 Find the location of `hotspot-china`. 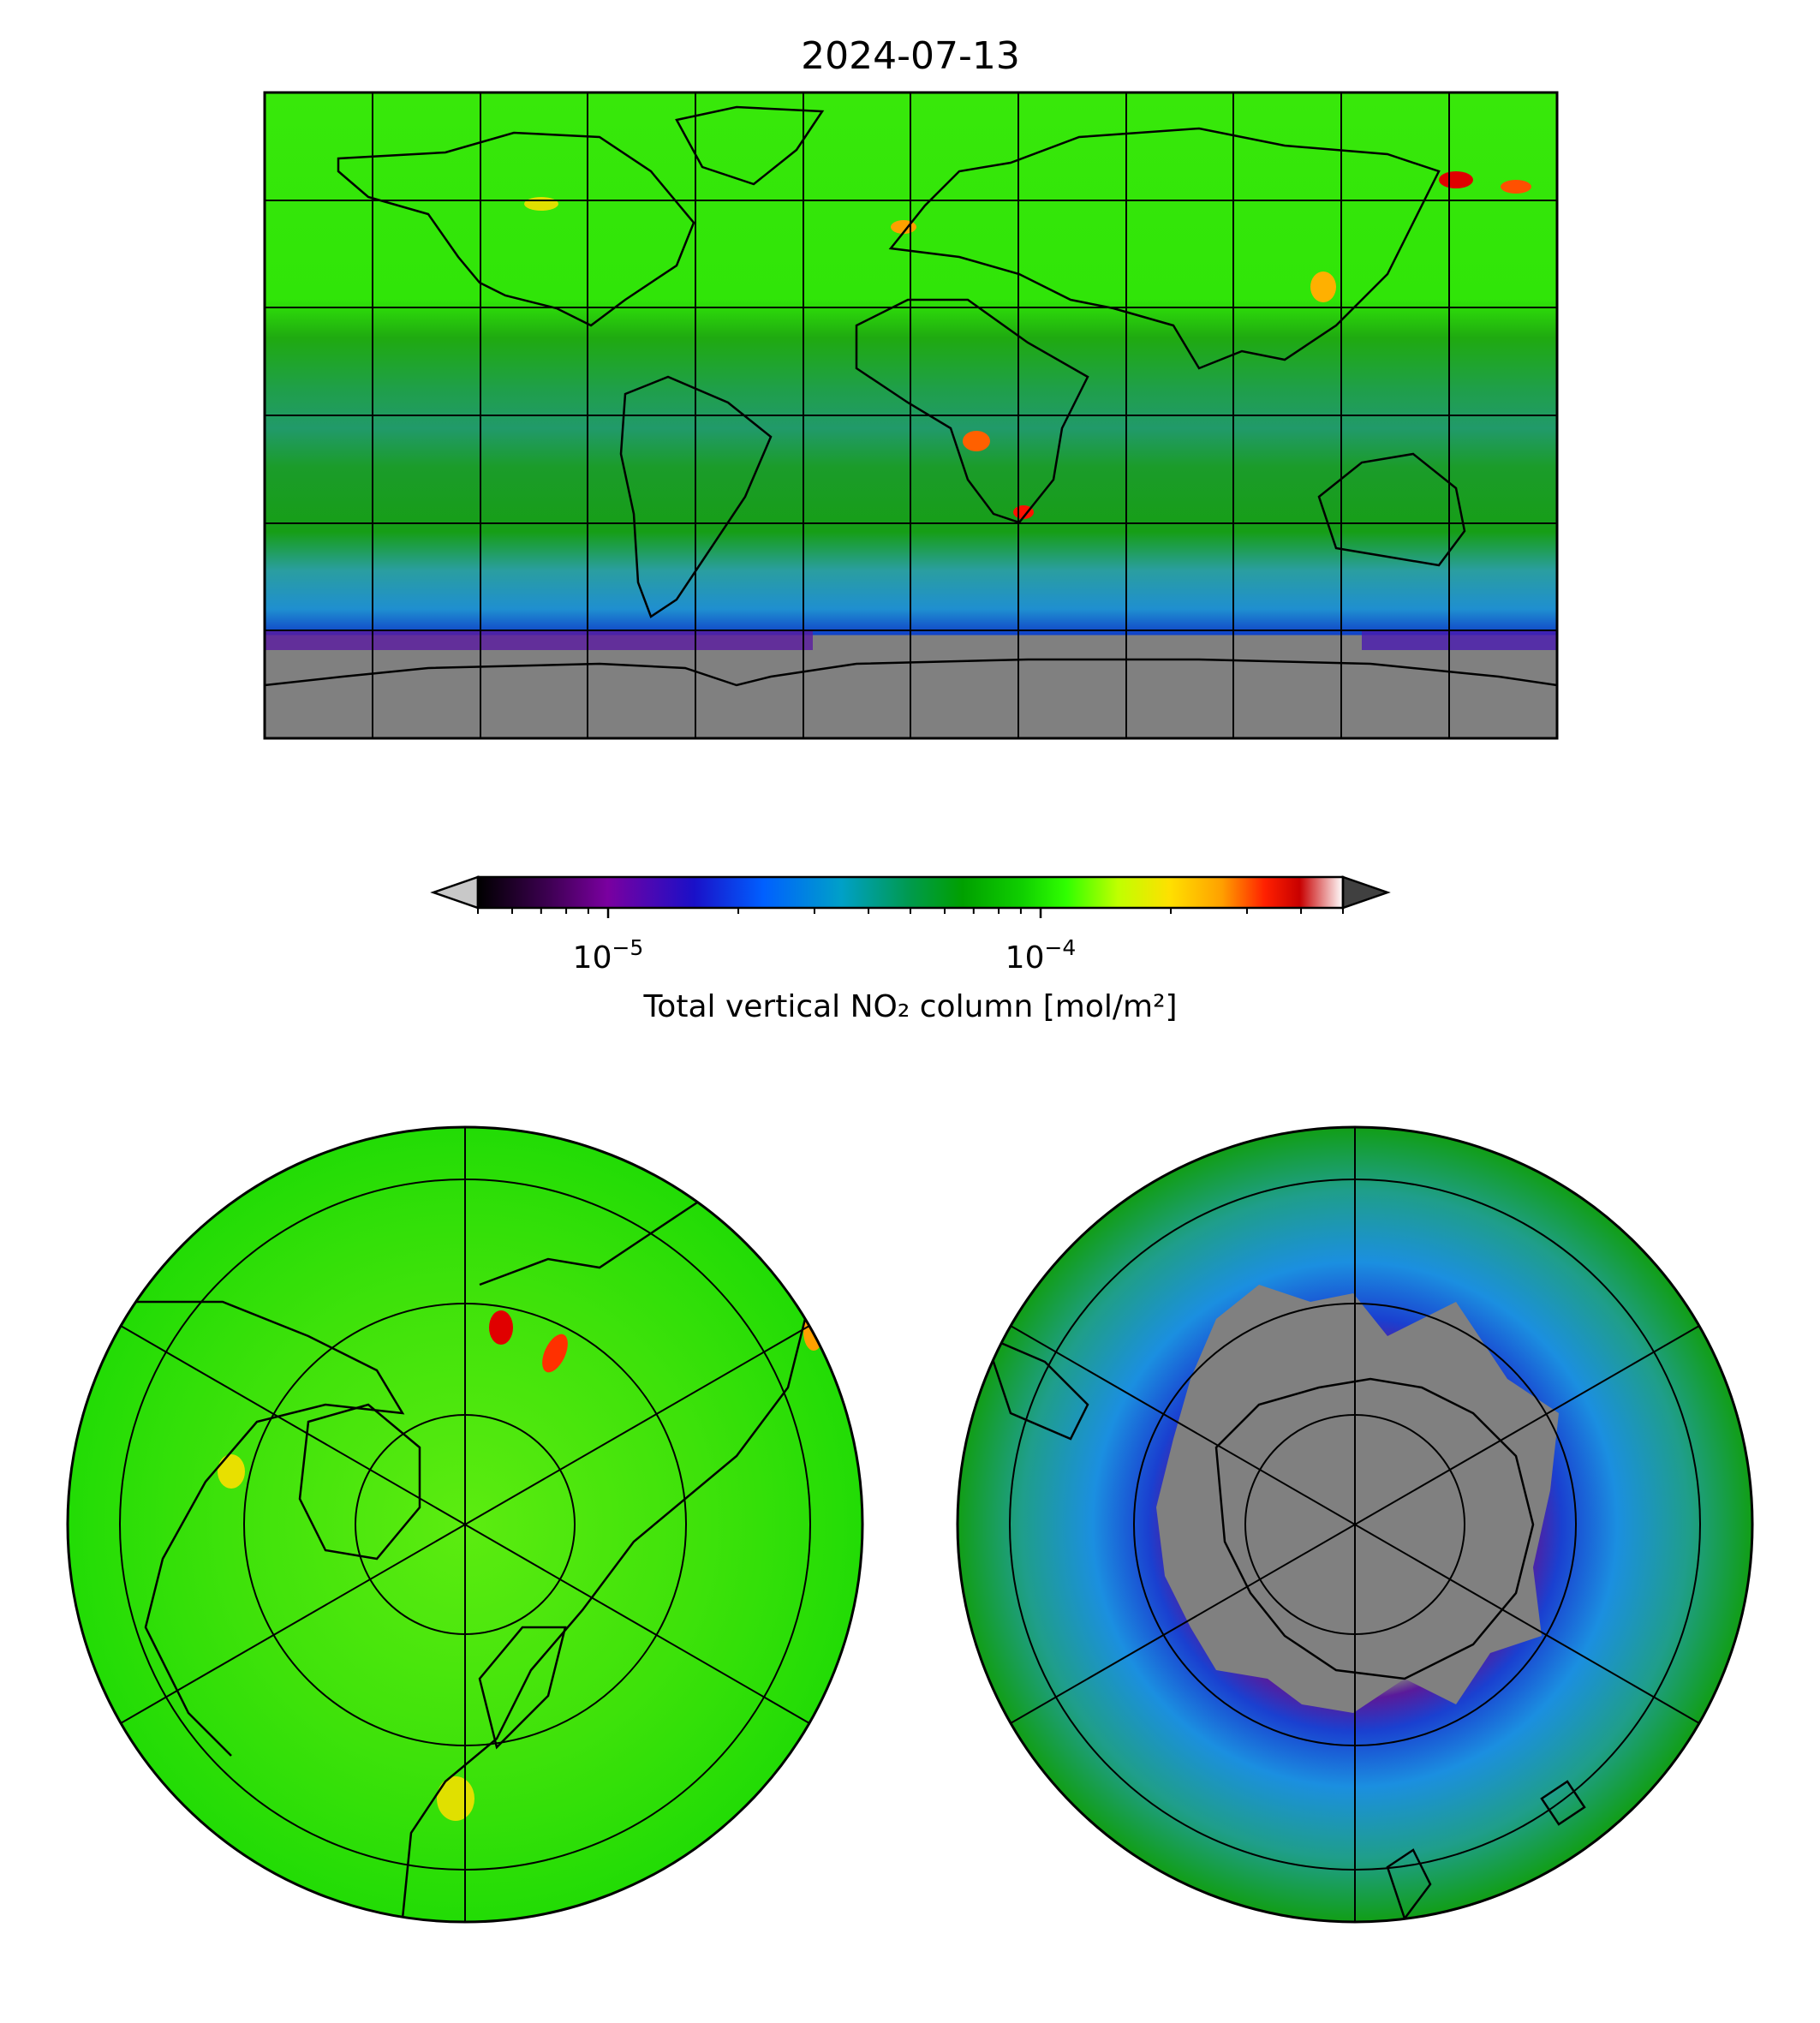

hotspot-china is located at coordinates (1323, 287).